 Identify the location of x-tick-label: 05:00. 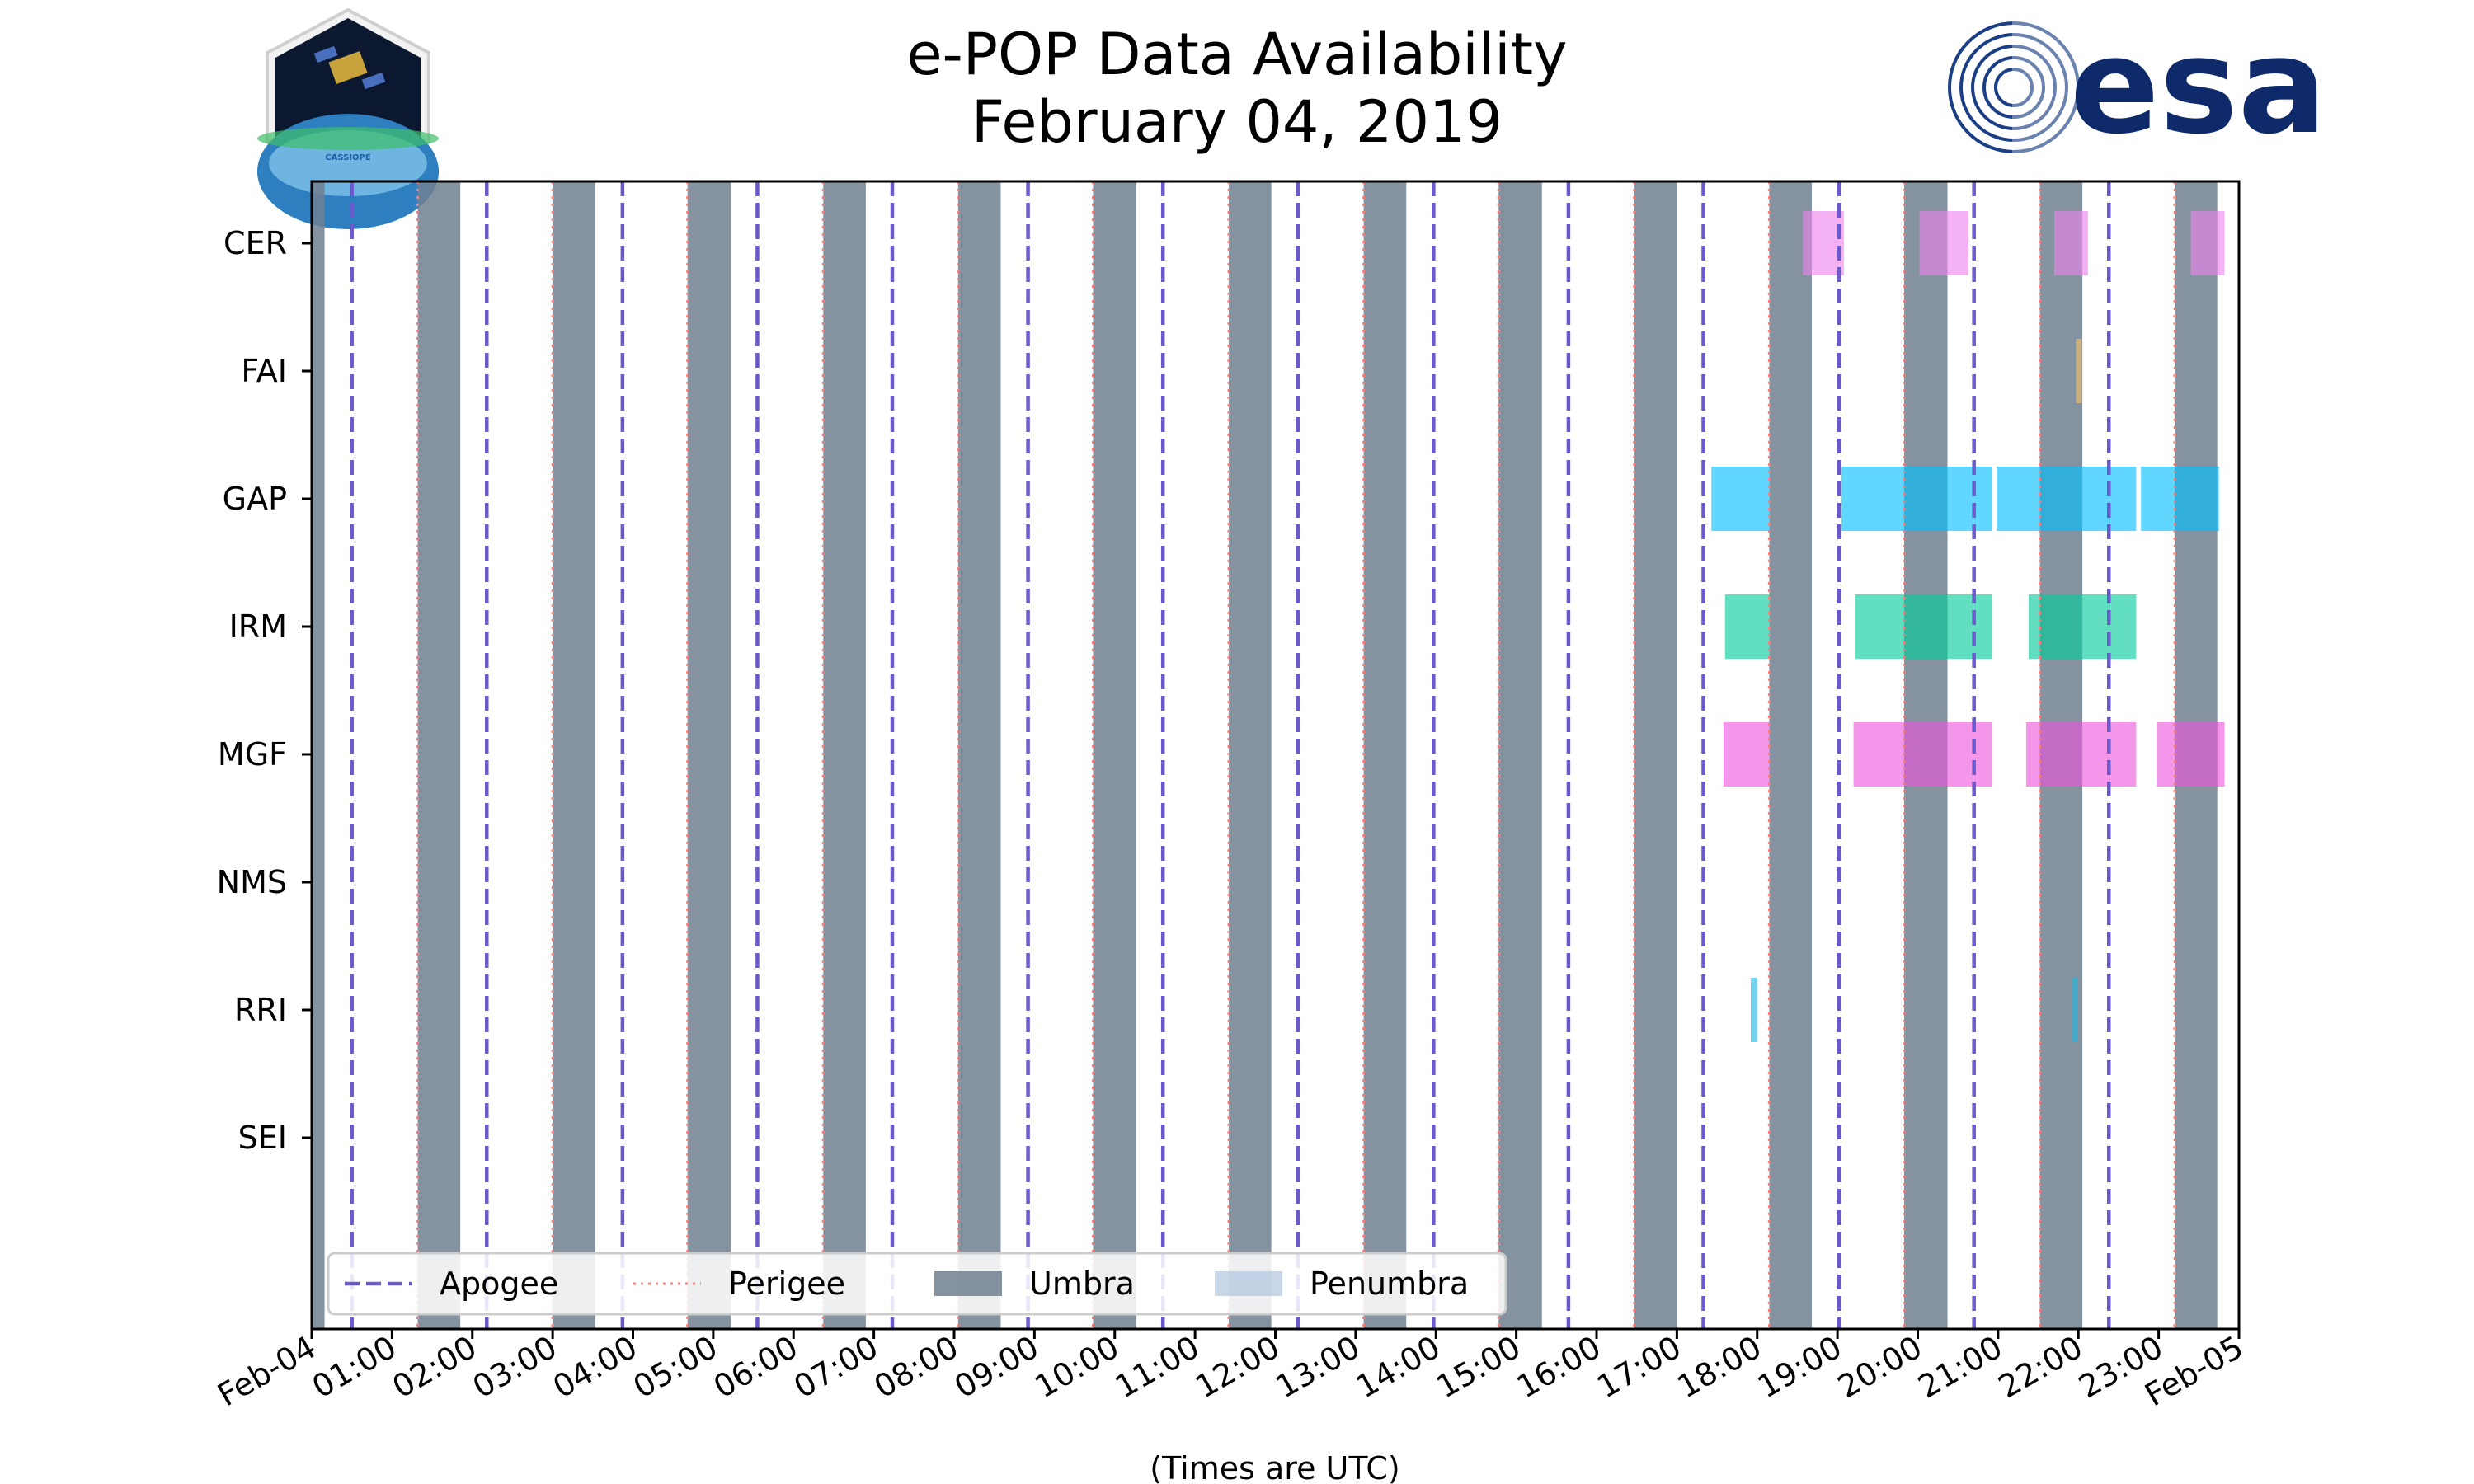
(676, 1367).